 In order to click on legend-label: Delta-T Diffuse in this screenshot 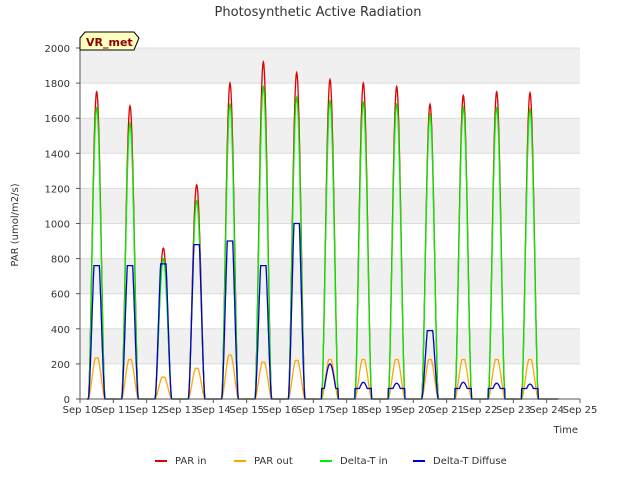, I will do `click(470, 461)`.